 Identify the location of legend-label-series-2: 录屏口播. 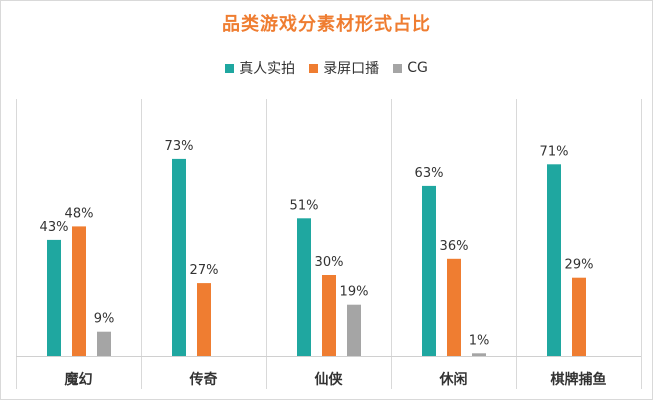
(351, 69).